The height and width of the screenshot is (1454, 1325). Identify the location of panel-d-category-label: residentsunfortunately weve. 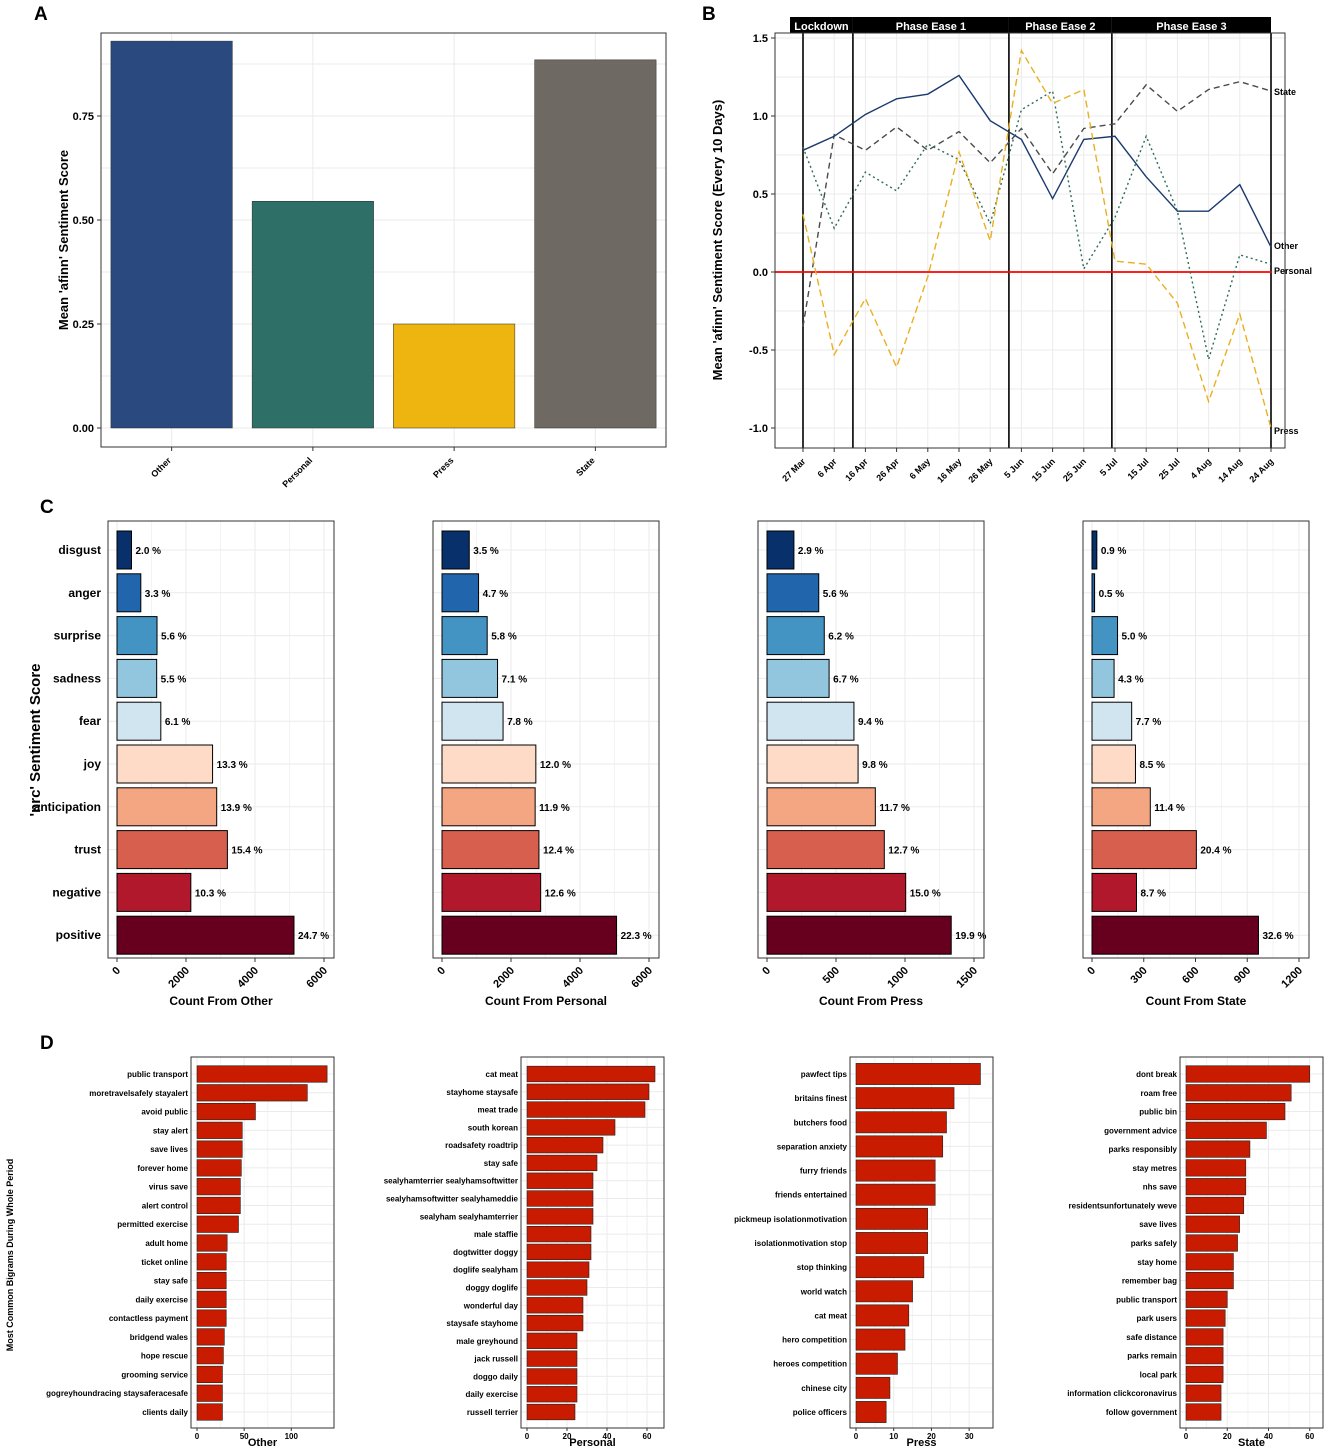
(1123, 1205).